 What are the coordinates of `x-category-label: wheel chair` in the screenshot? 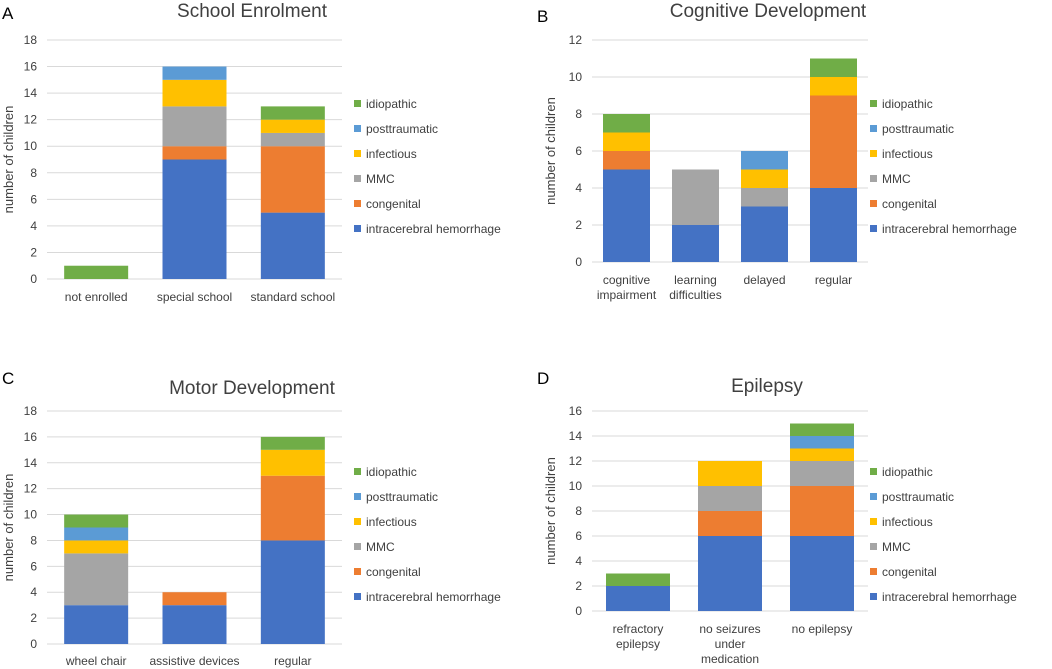 It's located at (96, 661).